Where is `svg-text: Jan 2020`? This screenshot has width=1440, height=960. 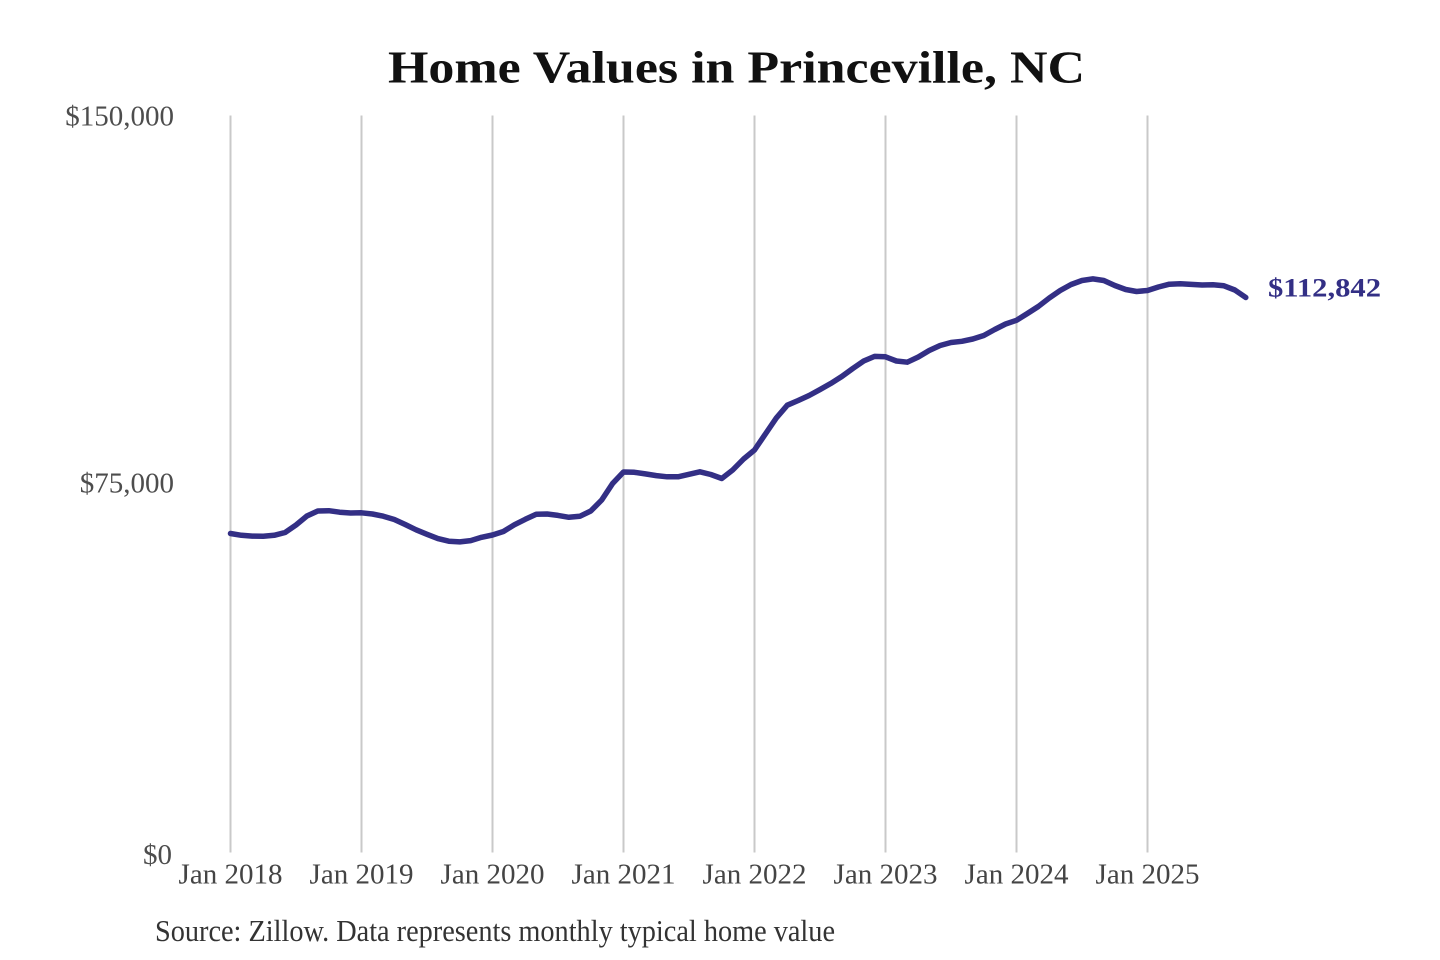
svg-text: Jan 2020 is located at coordinates (493, 875).